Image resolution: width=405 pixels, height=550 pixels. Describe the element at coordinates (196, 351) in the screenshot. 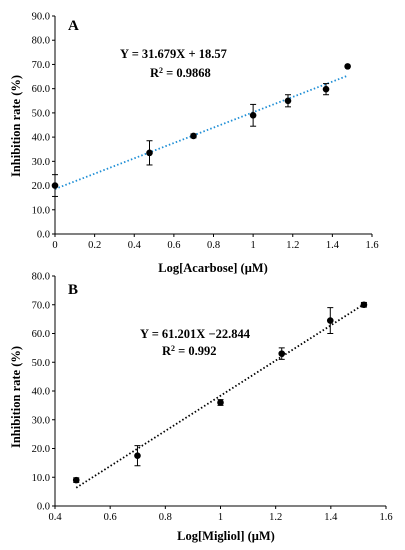

I see `panel-b-r2-value: = 0.992` at that location.